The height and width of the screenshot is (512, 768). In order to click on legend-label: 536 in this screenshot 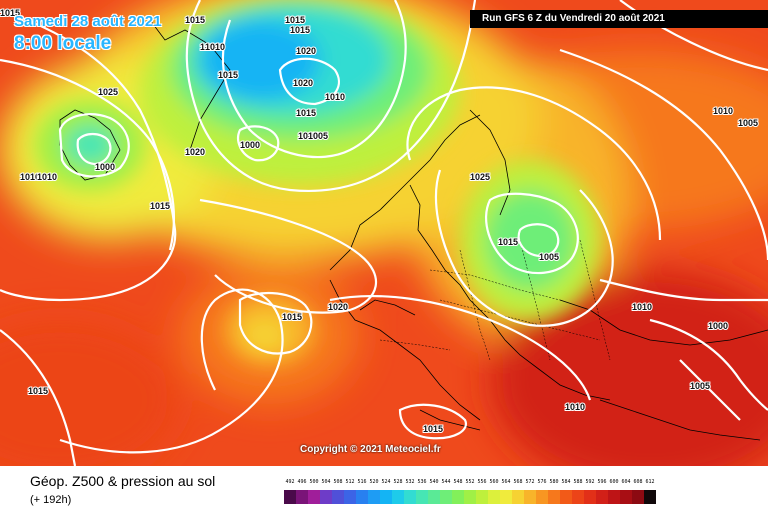, I will do `click(422, 482)`.